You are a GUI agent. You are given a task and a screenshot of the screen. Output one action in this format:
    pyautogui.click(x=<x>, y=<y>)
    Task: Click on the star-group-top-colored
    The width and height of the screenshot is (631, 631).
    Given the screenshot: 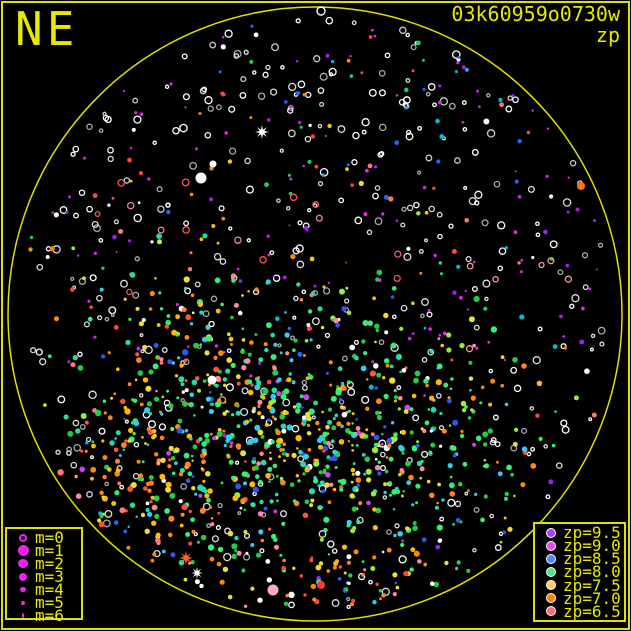 What is the action you would take?
    pyautogui.click(x=390, y=125)
    